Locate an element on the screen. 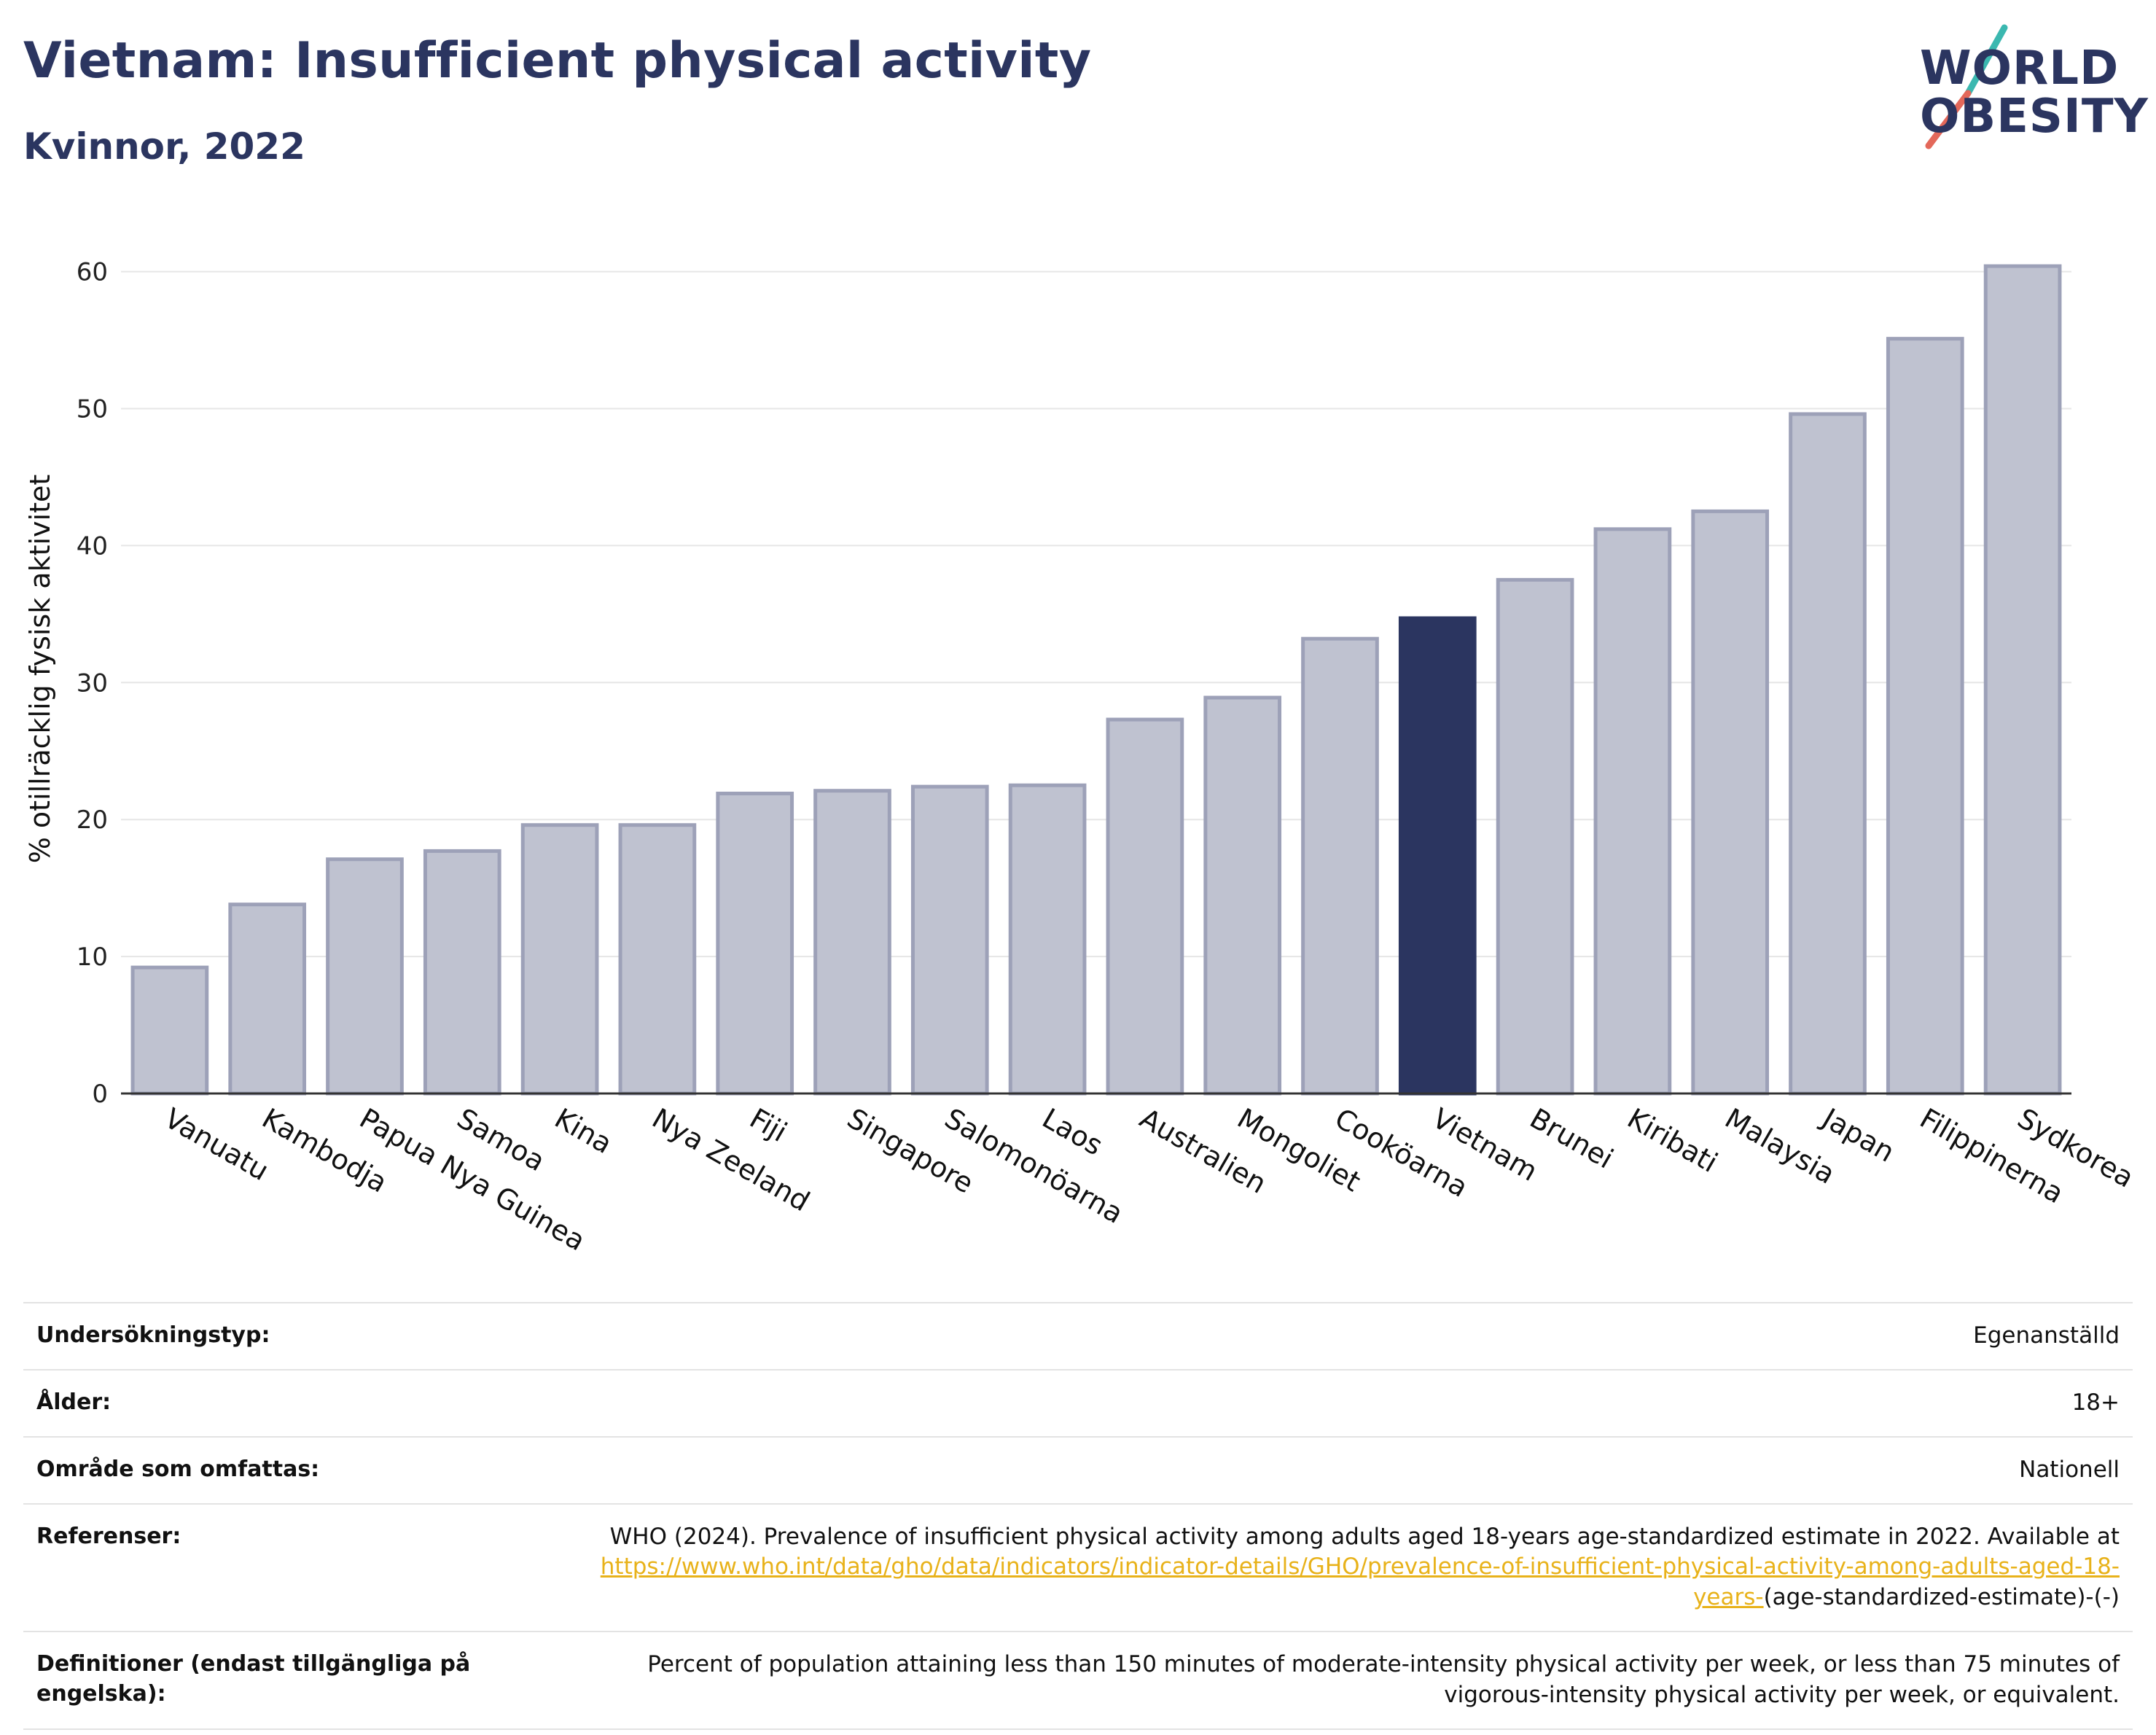  bar-filippinerna is located at coordinates (1925, 716).